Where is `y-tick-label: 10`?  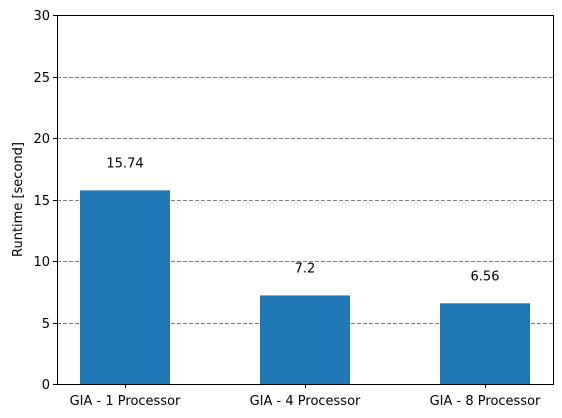
y-tick-label: 10 is located at coordinates (41, 262).